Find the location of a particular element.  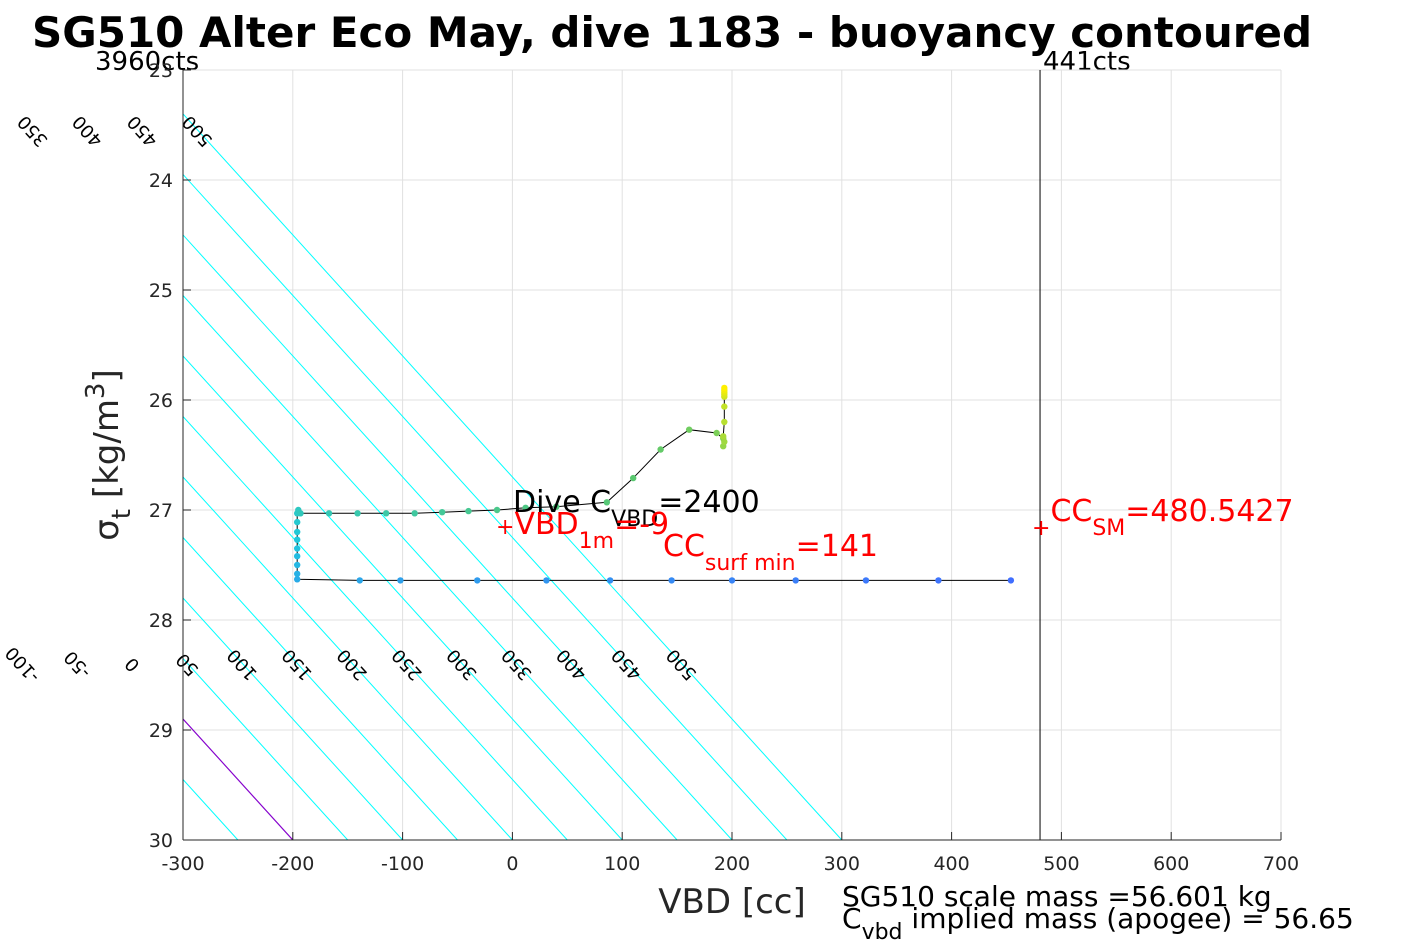

implied-mass-suffix: implied mass (apogee) = 56.65 is located at coordinates (1128, 918).